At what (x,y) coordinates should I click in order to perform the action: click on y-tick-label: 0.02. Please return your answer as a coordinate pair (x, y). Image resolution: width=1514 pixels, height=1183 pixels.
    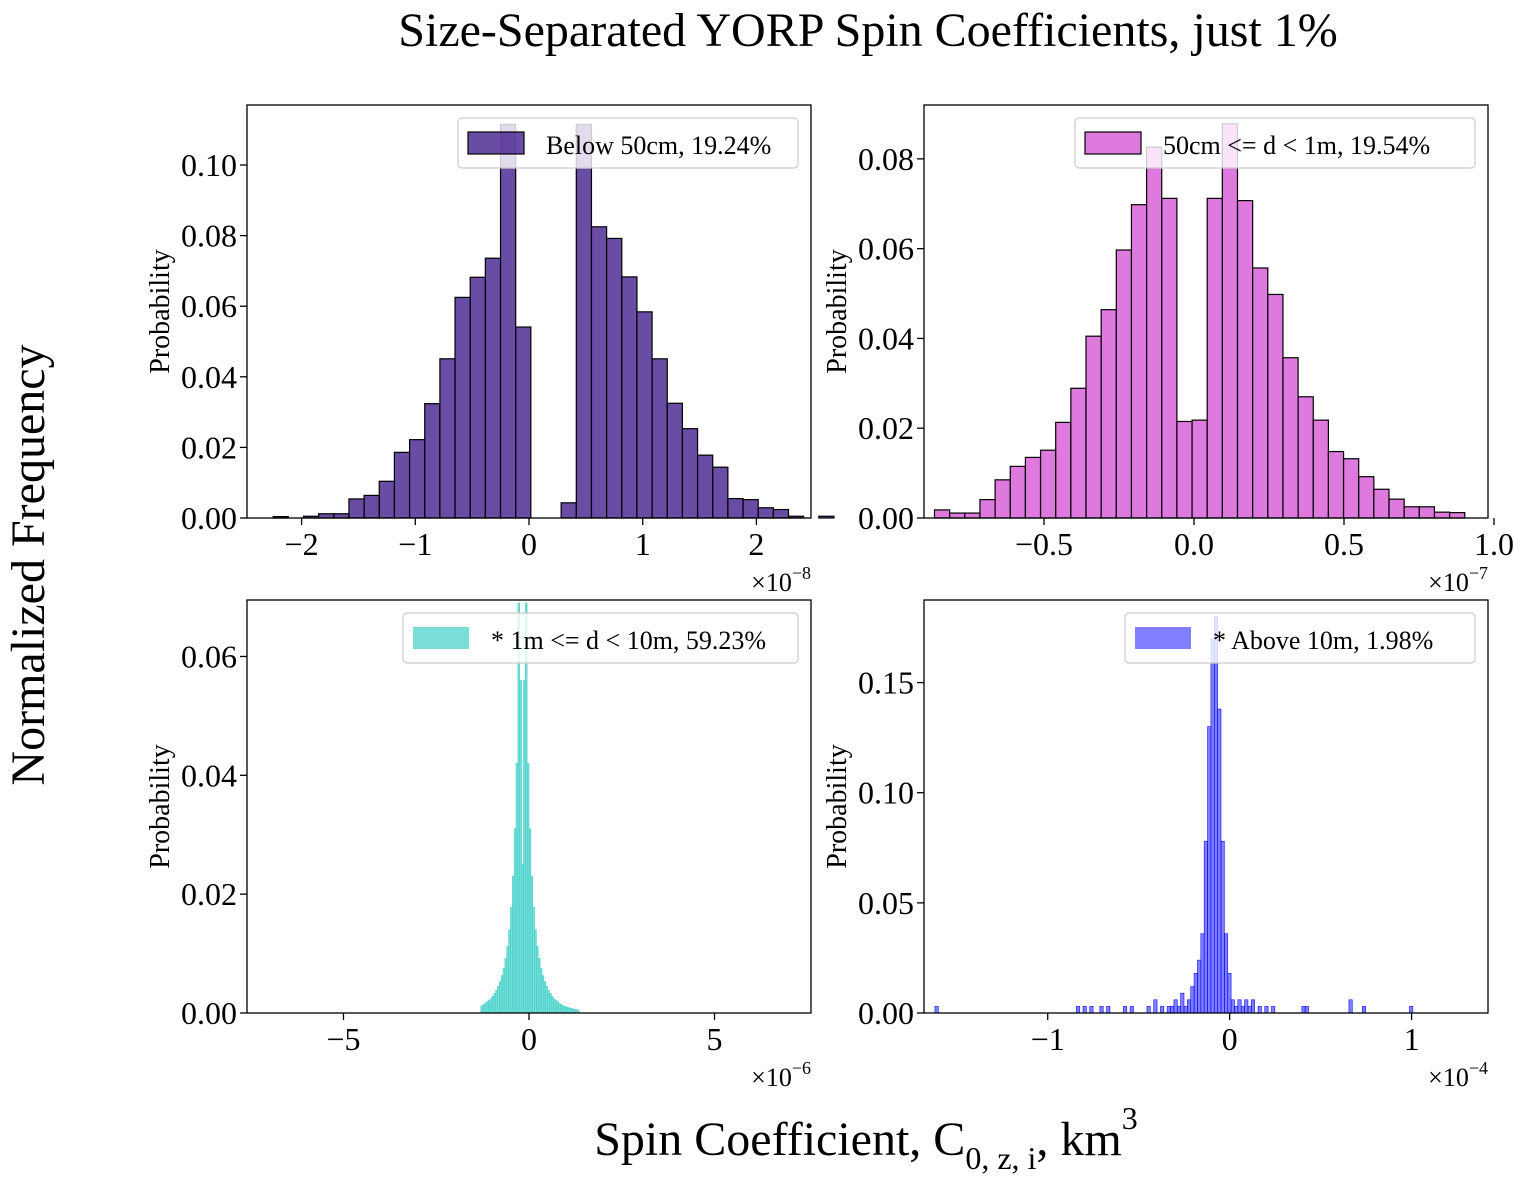
    Looking at the image, I should click on (886, 428).